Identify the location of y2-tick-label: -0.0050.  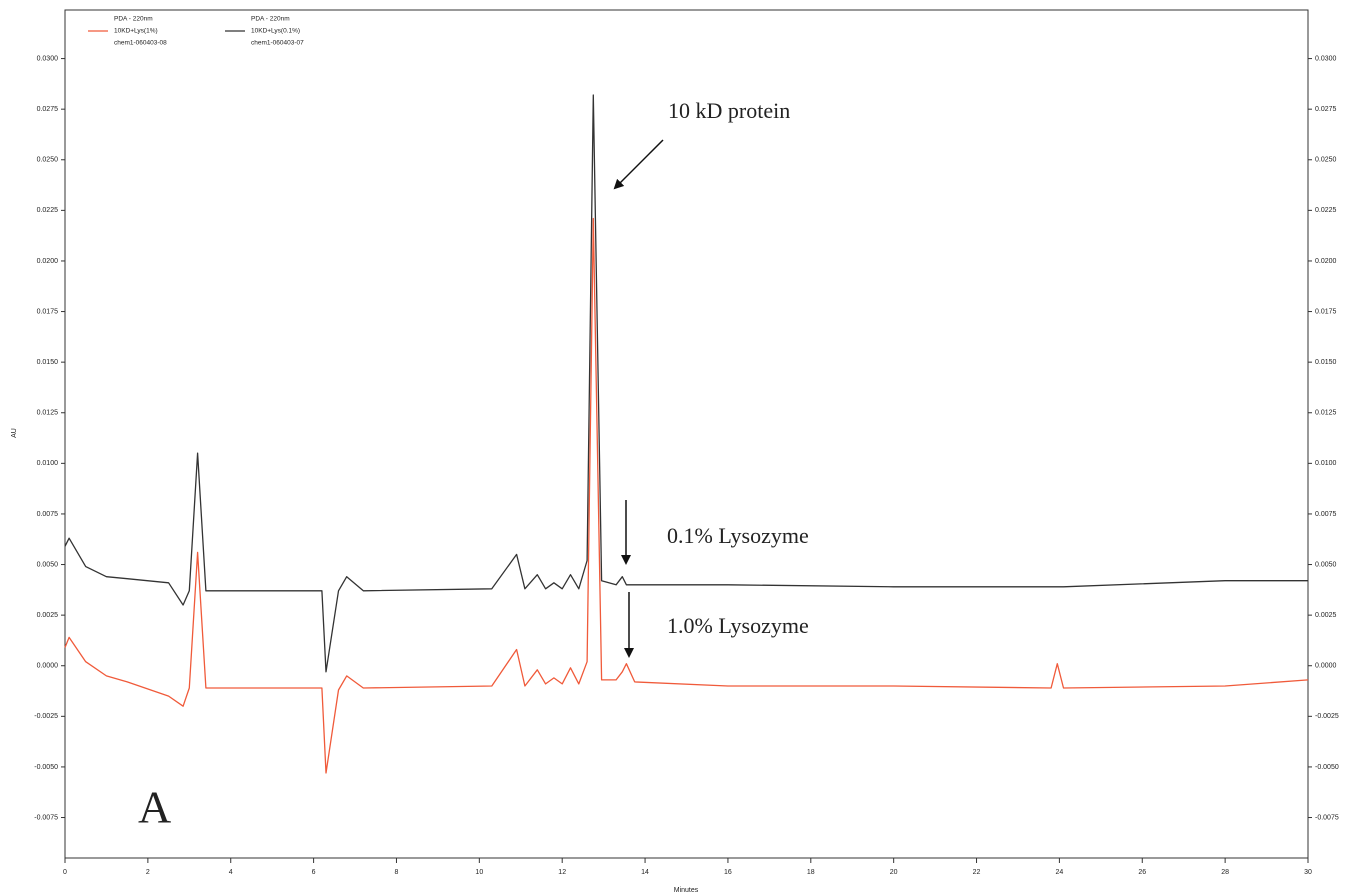
(1327, 767).